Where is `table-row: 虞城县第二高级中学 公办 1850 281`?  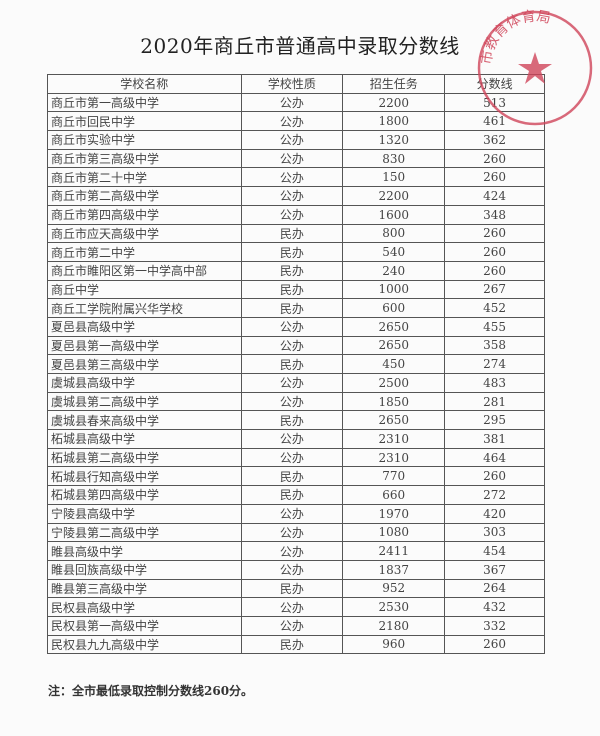
table-row: 虞城县第二高级中学 公办 1850 281 is located at coordinates (296, 401).